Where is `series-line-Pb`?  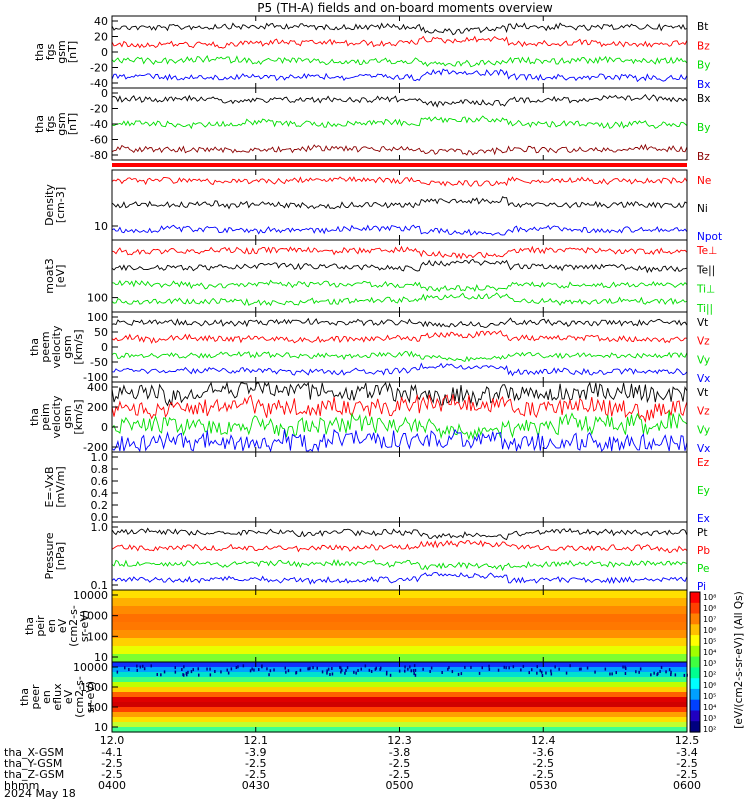 series-line-Pb is located at coordinates (399, 546).